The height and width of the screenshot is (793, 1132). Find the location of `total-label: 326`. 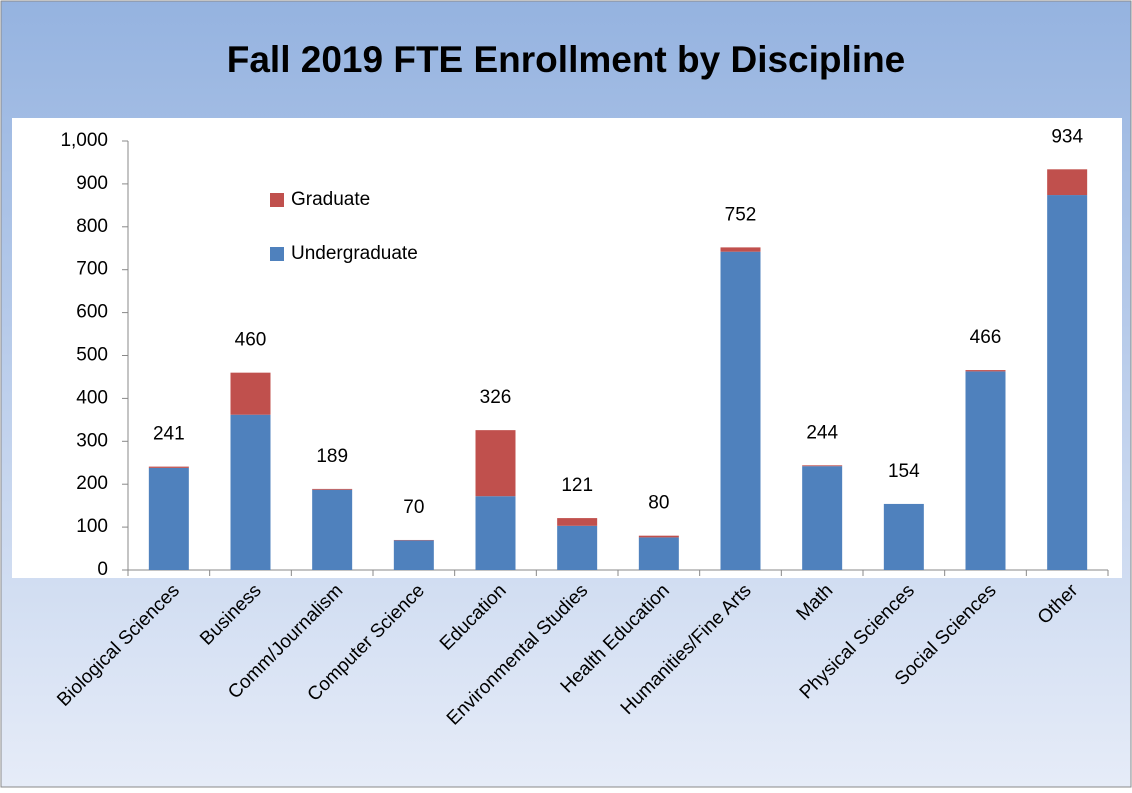

total-label: 326 is located at coordinates (496, 397).